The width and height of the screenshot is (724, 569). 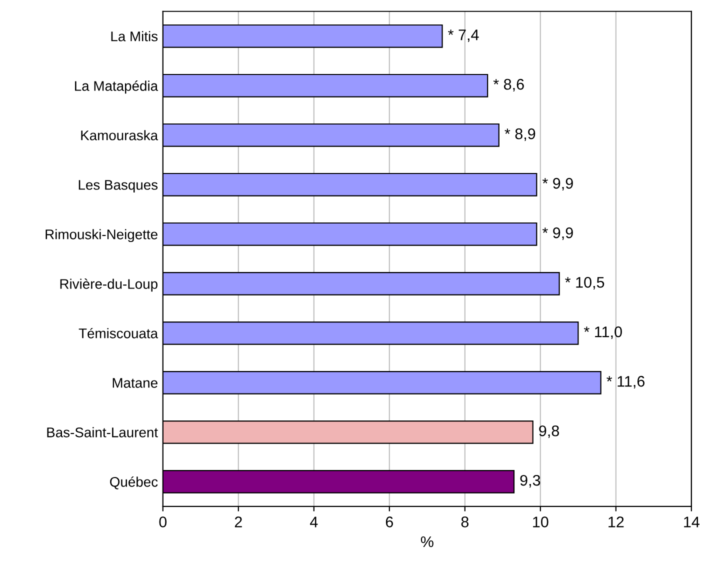 What do you see at coordinates (116, 87) in the screenshot?
I see `y-tick-label: La Matapédia` at bounding box center [116, 87].